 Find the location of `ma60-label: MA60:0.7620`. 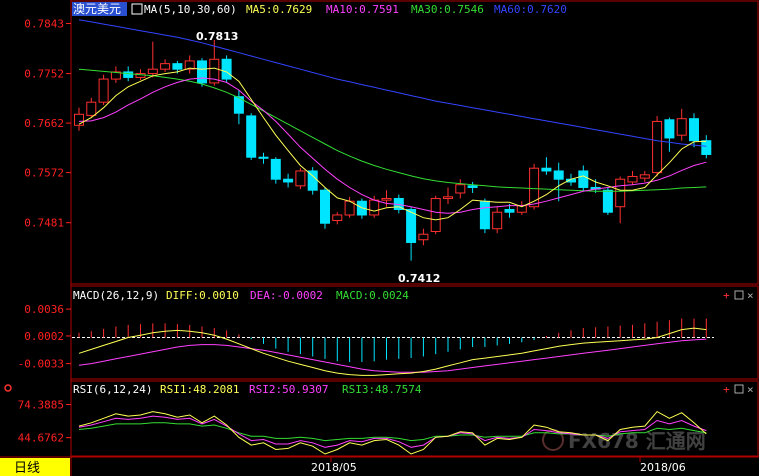

ma60-label: MA60:0.7620 is located at coordinates (530, 9).